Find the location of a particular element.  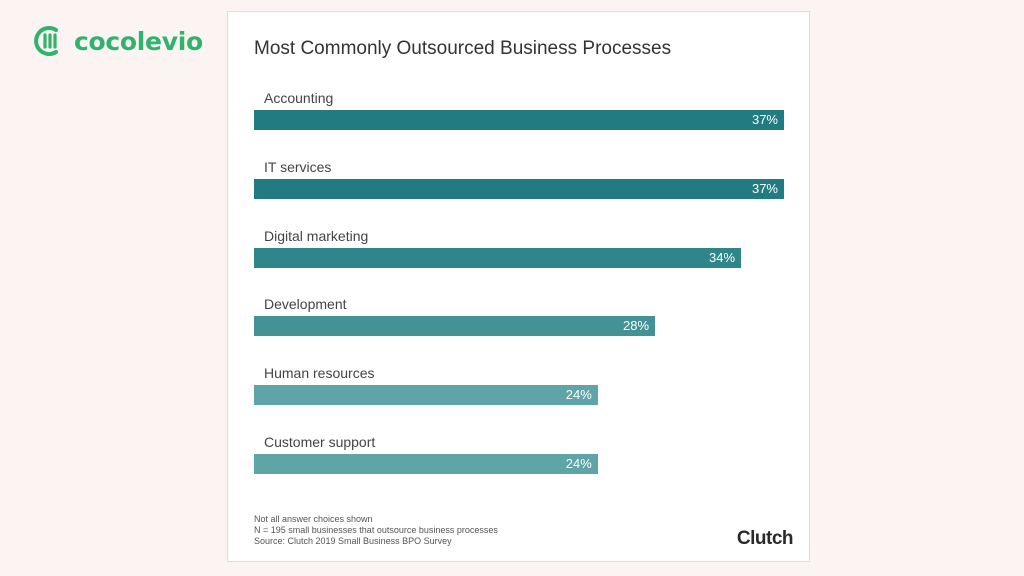

bar-label: Human resources is located at coordinates (319, 373).